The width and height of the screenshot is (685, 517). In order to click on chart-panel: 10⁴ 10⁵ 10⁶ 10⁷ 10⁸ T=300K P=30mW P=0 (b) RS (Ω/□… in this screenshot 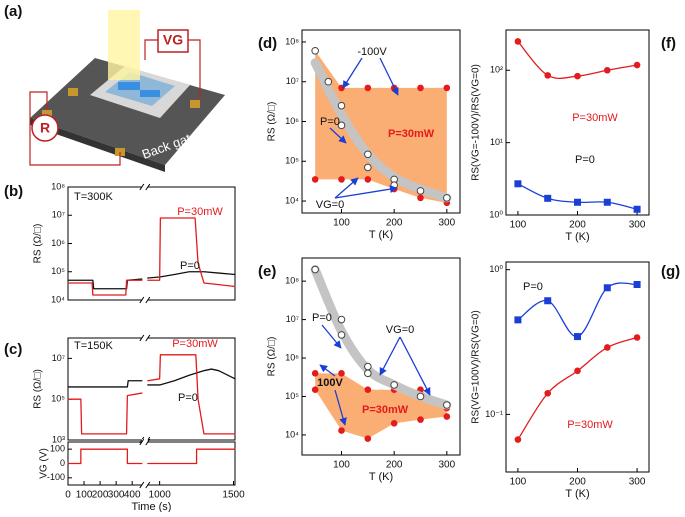, I will do `click(120, 242)`.